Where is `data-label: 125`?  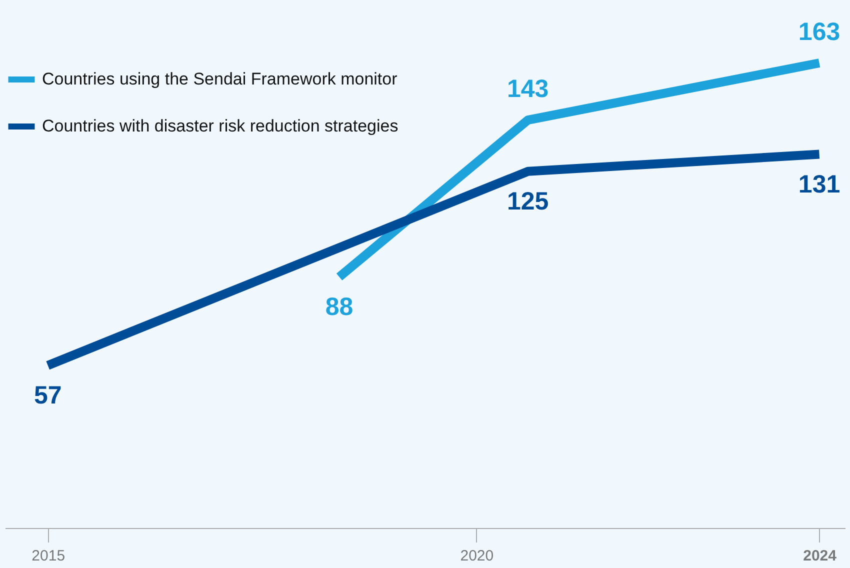
data-label: 125 is located at coordinates (528, 201).